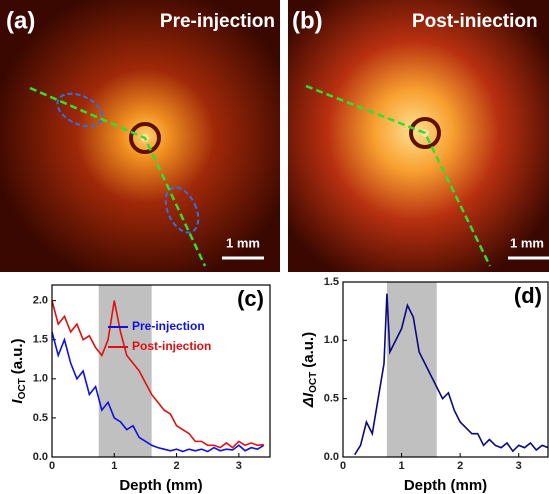 The image size is (549, 494). Describe the element at coordinates (168, 326) in the screenshot. I see `legend-label: Pre-injection` at that location.